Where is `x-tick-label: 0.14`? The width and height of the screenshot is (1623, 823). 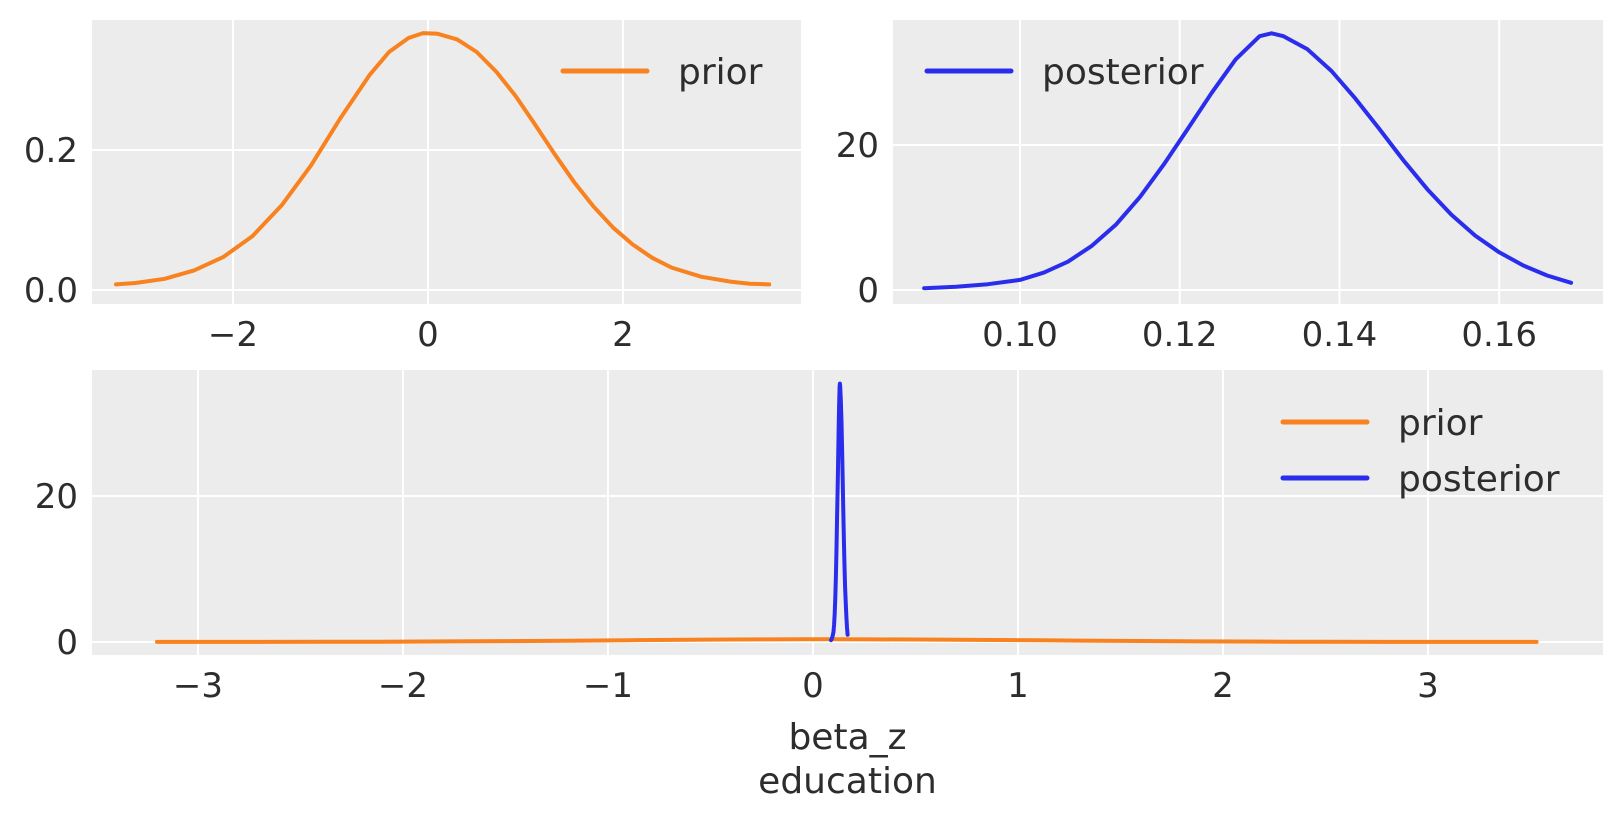 x-tick-label: 0.14 is located at coordinates (1340, 335).